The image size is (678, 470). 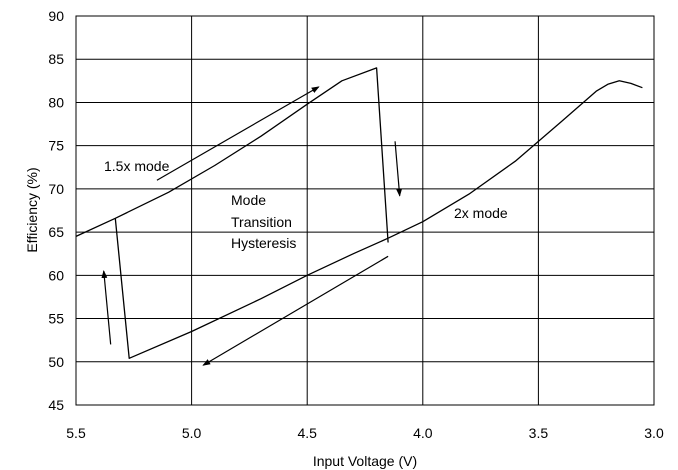 What do you see at coordinates (32, 209) in the screenshot?
I see `y-axis-title: Efficiency (%)` at bounding box center [32, 209].